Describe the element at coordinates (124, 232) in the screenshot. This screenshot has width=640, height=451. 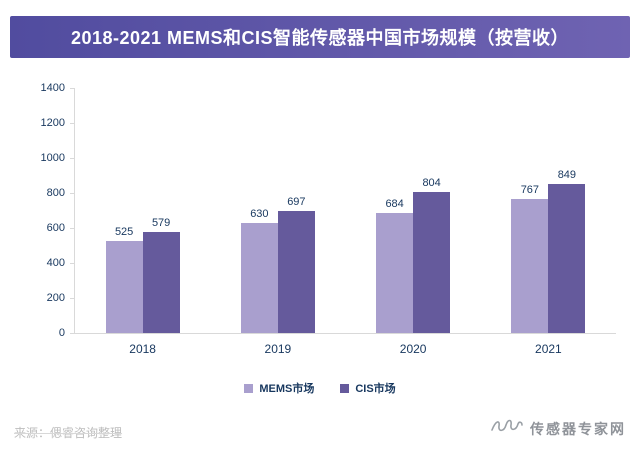
I see `bar-value-label: 525` at that location.